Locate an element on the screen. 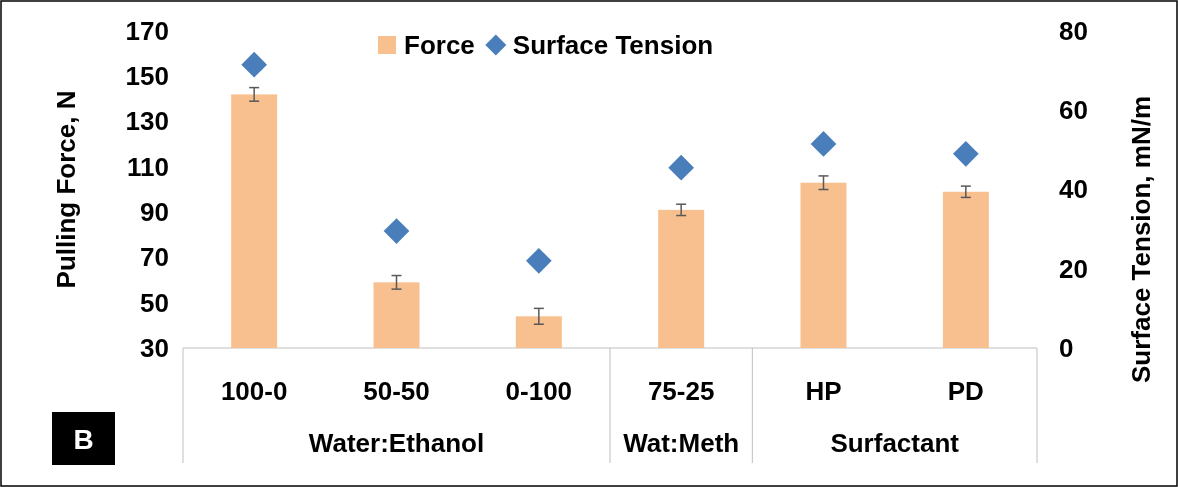 The height and width of the screenshot is (487, 1178). x-tick-label: 50-50 is located at coordinates (396, 391).